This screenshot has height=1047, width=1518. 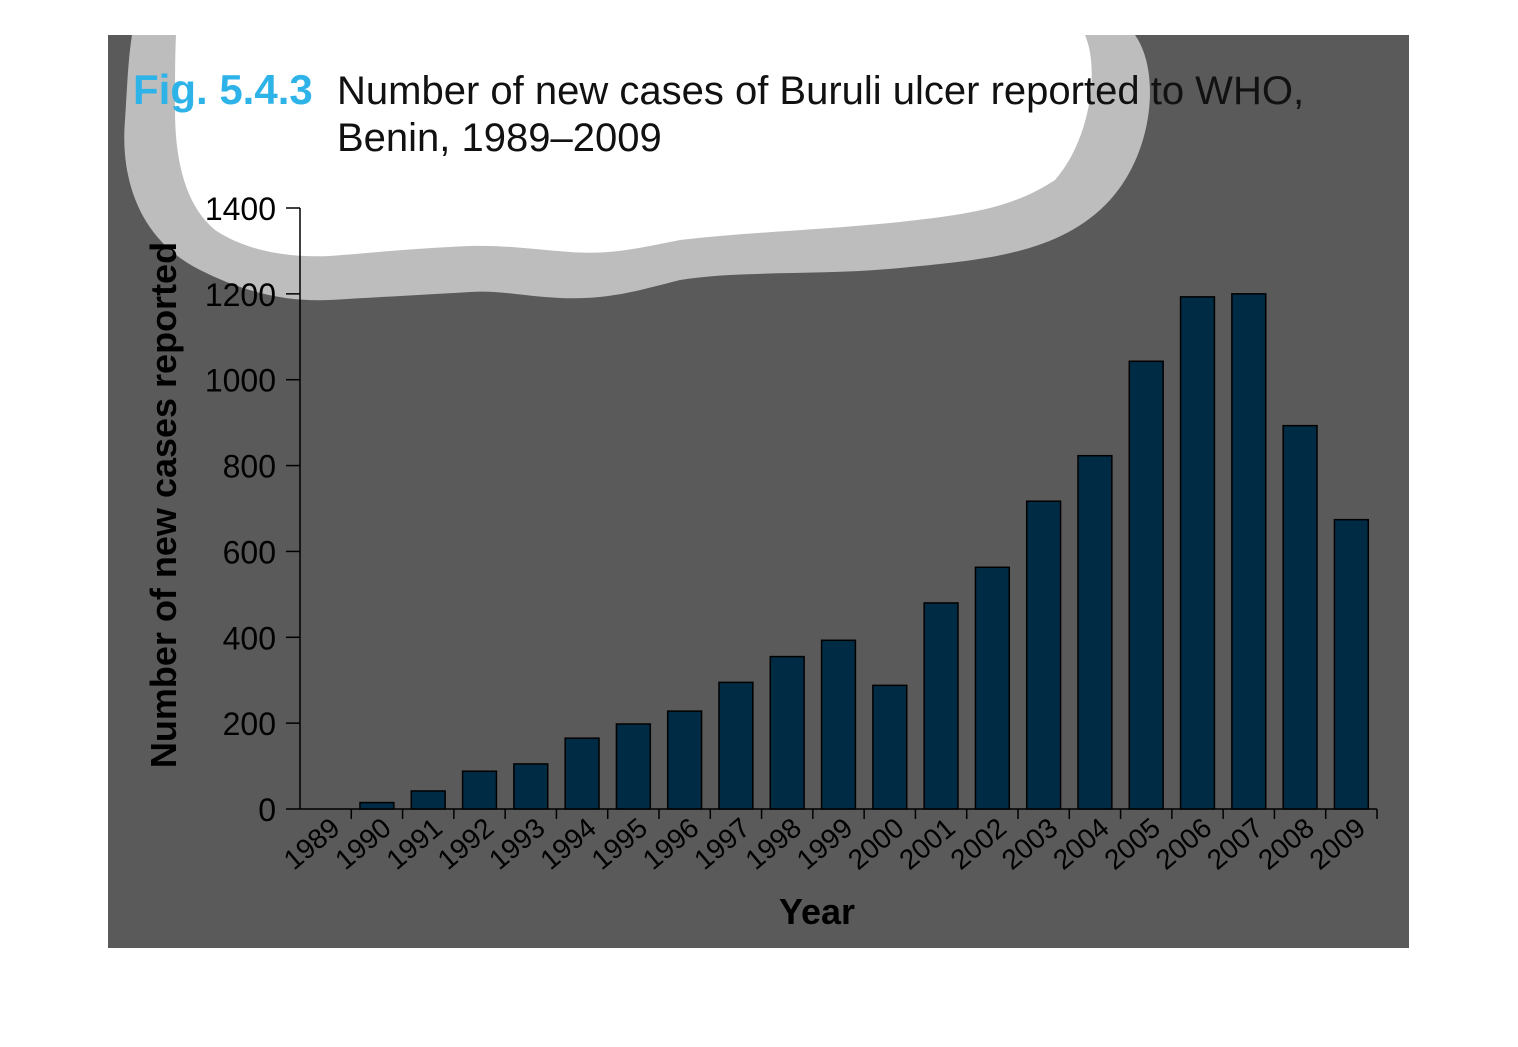 What do you see at coordinates (267, 810) in the screenshot?
I see `y-tick-label: 0` at bounding box center [267, 810].